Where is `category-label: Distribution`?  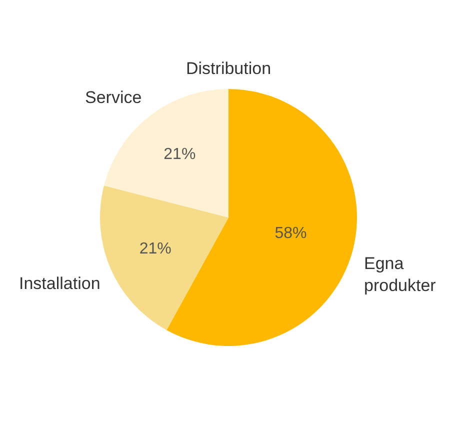
category-label: Distribution is located at coordinates (229, 68).